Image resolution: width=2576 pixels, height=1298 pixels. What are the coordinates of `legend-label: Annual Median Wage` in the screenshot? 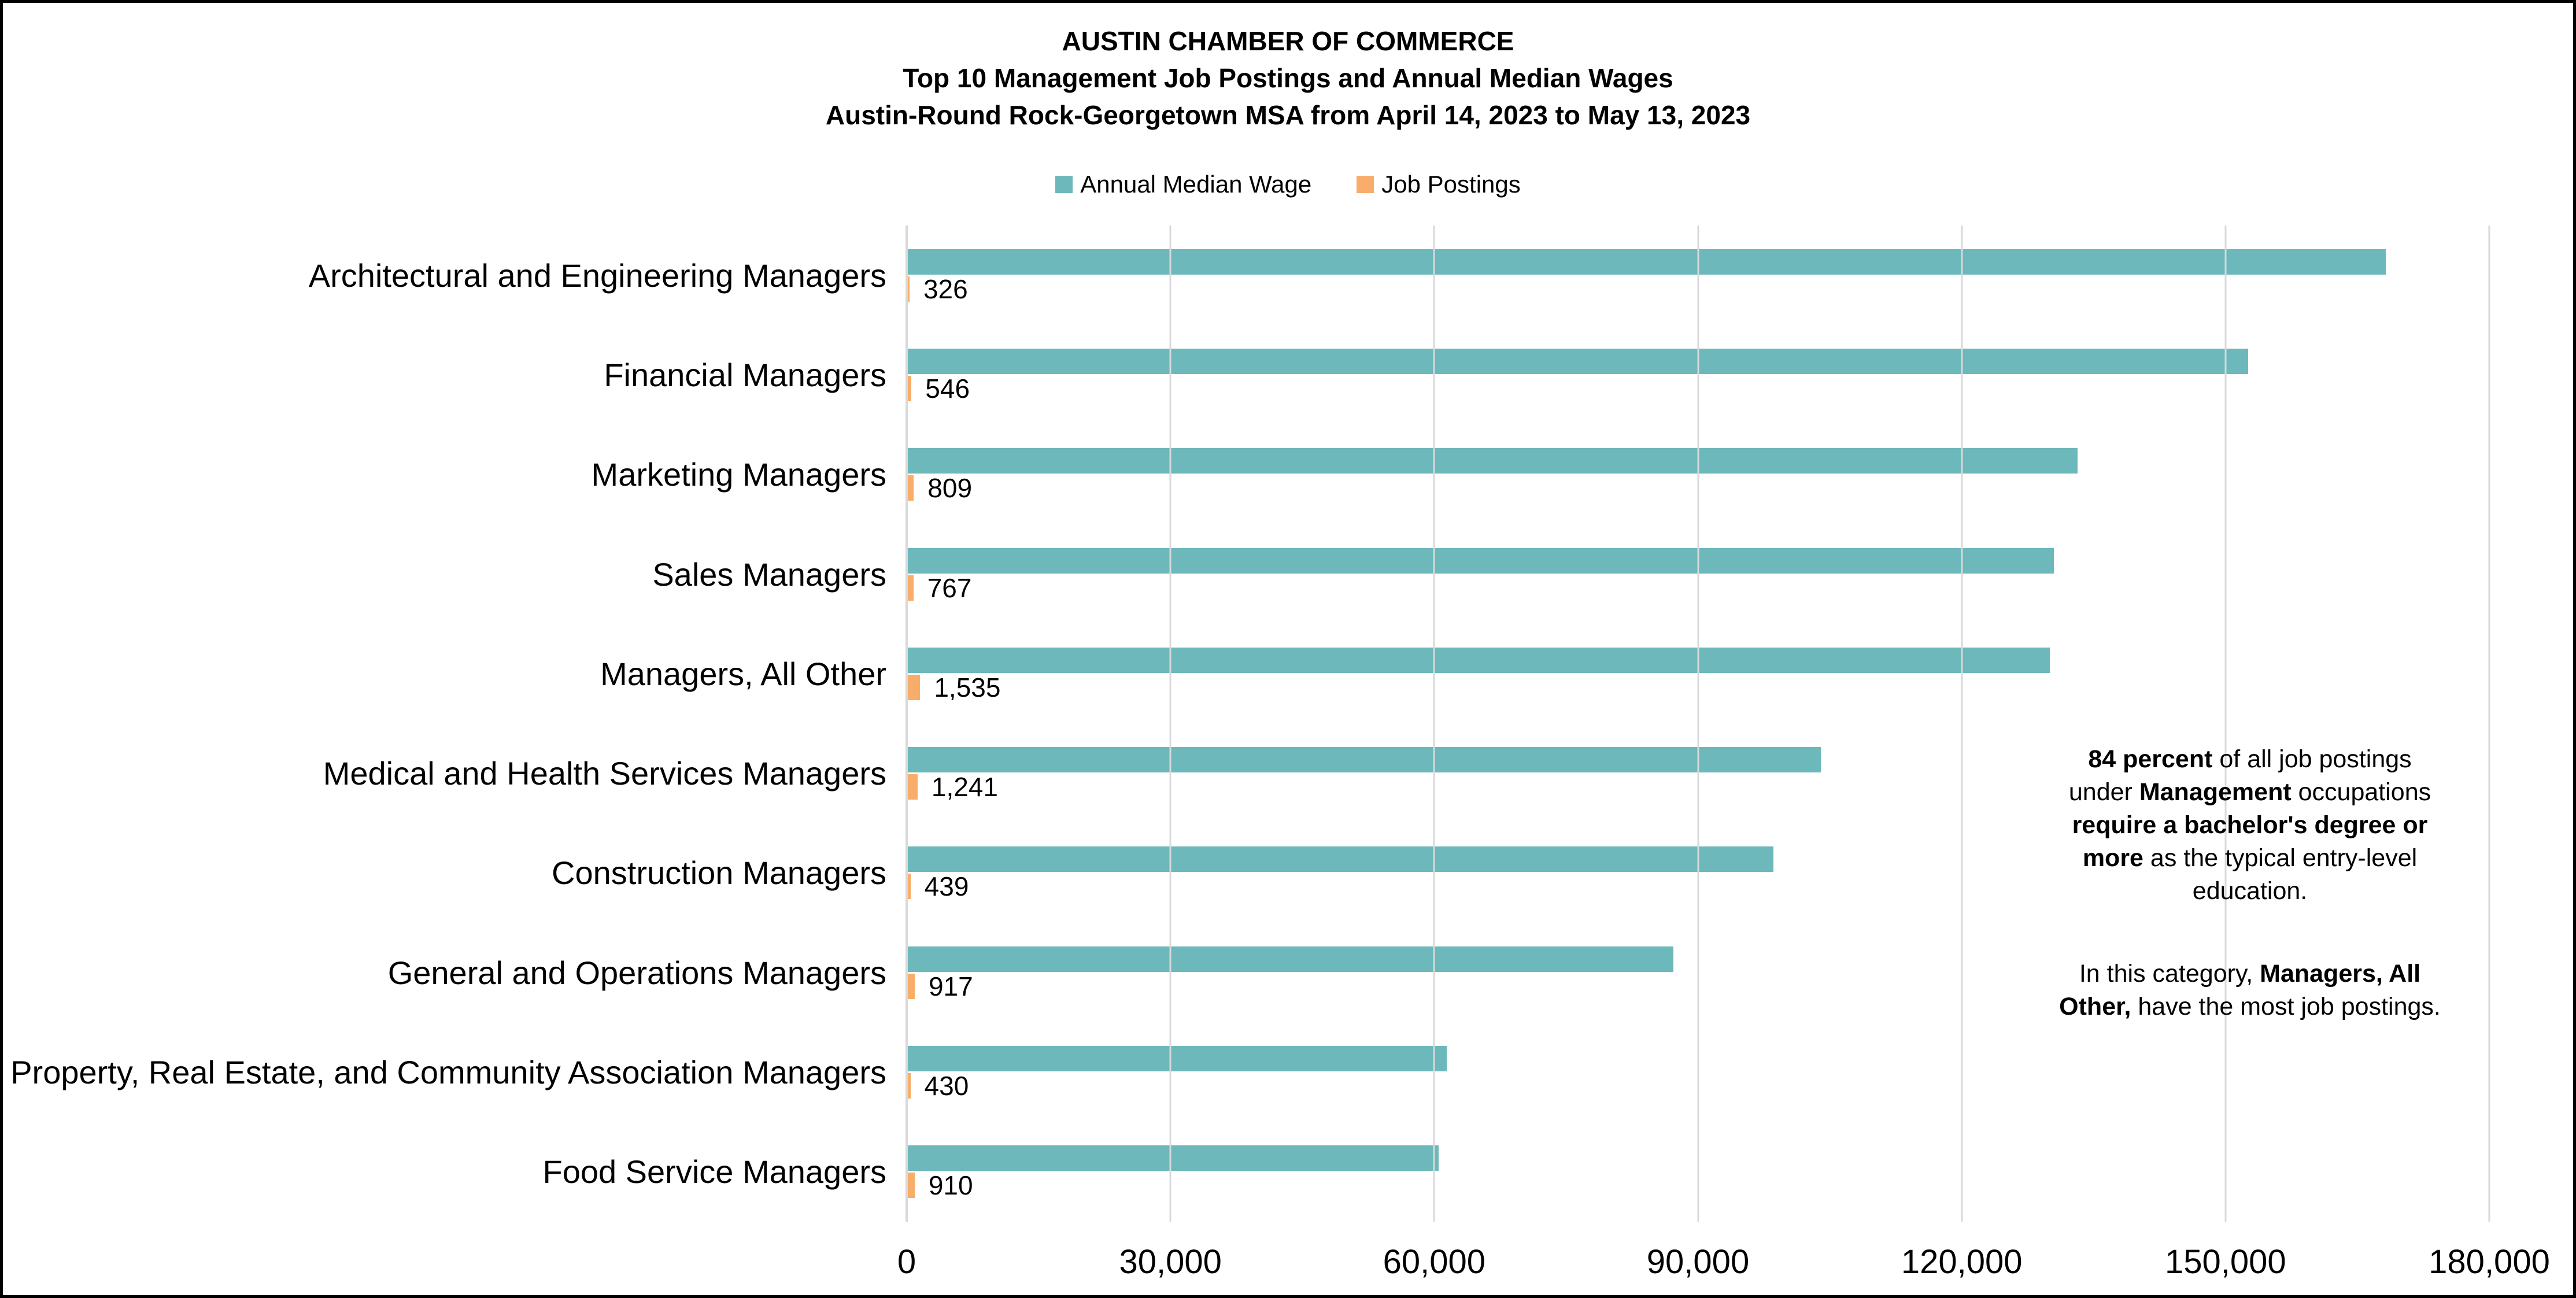 It's located at (1196, 184).